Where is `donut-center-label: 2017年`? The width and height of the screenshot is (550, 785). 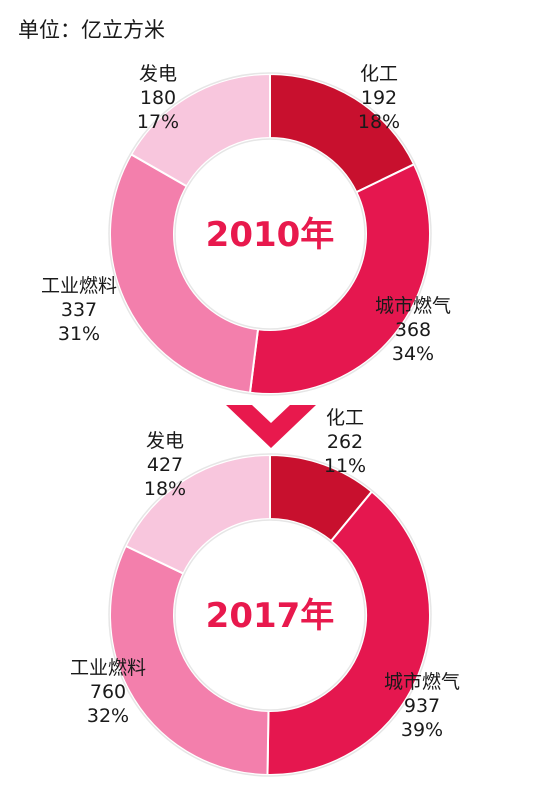
donut-center-label: 2017年 is located at coordinates (270, 616).